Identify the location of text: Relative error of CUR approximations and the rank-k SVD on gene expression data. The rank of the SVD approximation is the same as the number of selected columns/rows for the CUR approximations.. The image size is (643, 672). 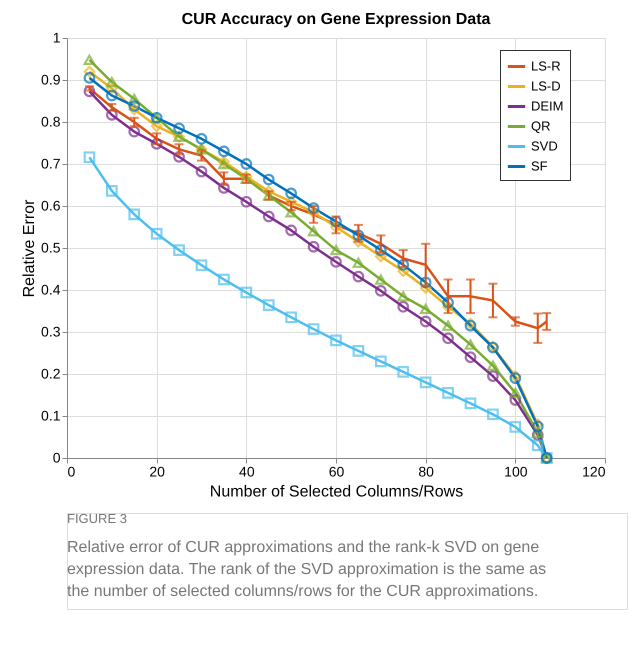
(306, 569).